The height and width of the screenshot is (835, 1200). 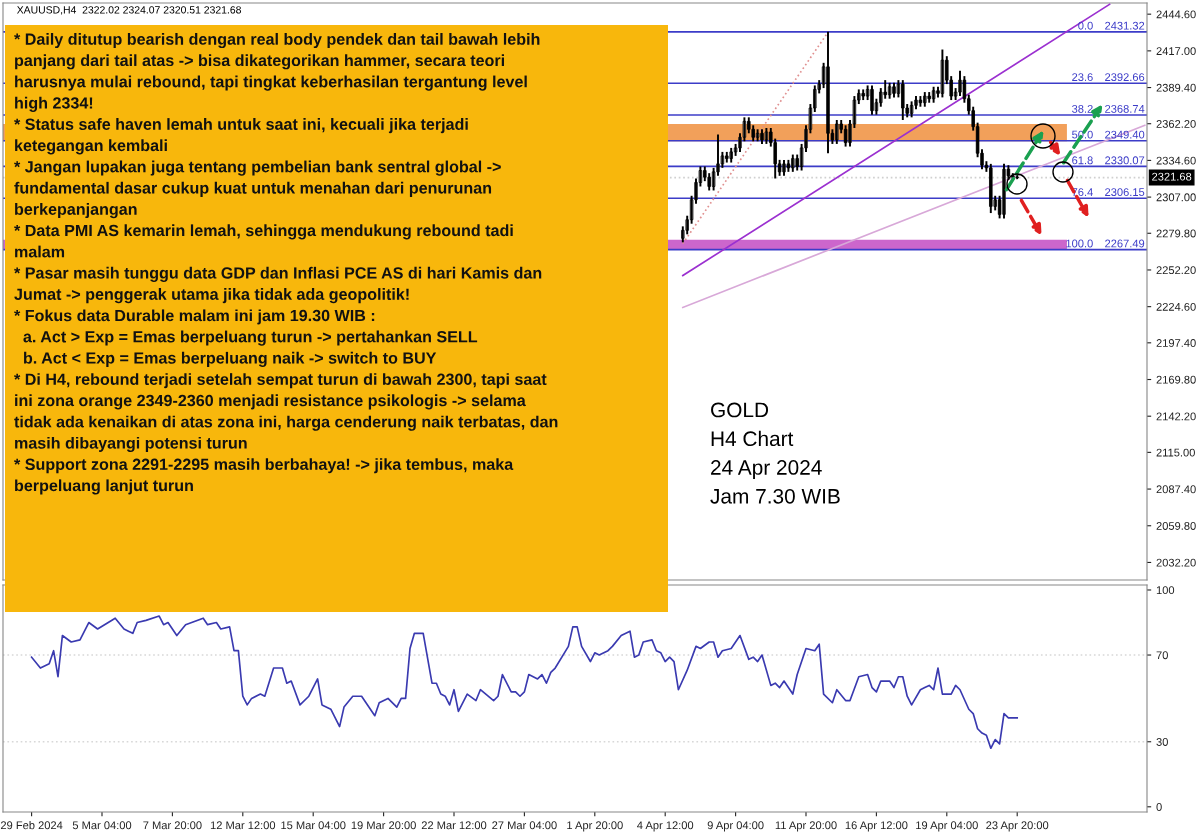 What do you see at coordinates (524, 682) in the screenshot?
I see `line-series` at bounding box center [524, 682].